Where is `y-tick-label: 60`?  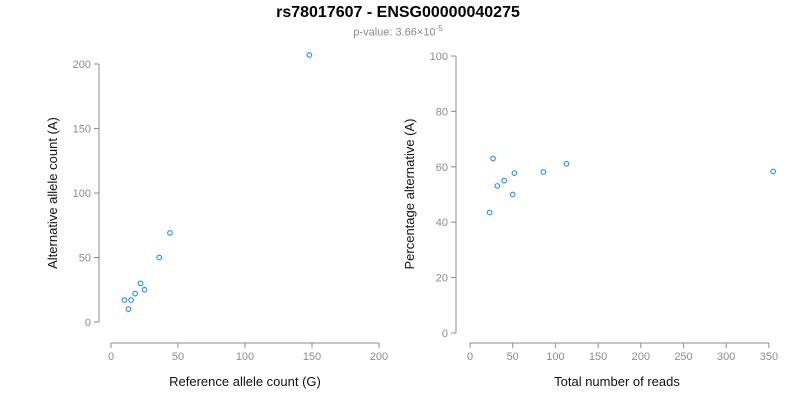 y-tick-label: 60 is located at coordinates (442, 168).